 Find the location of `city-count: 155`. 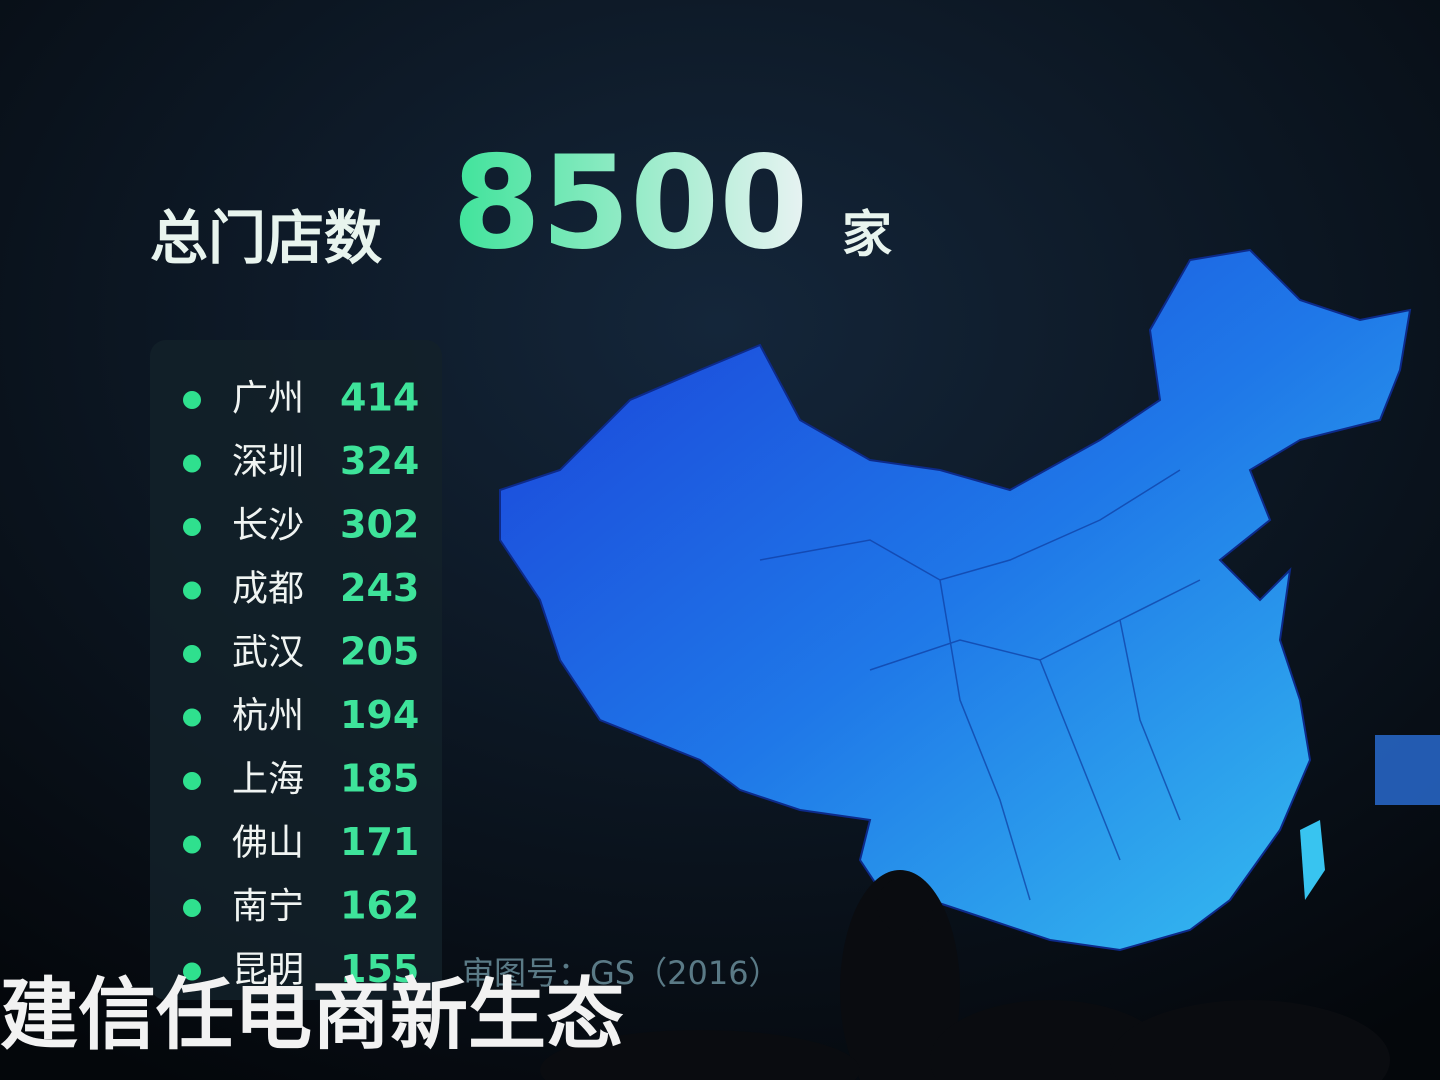

city-count: 155 is located at coordinates (379, 969).